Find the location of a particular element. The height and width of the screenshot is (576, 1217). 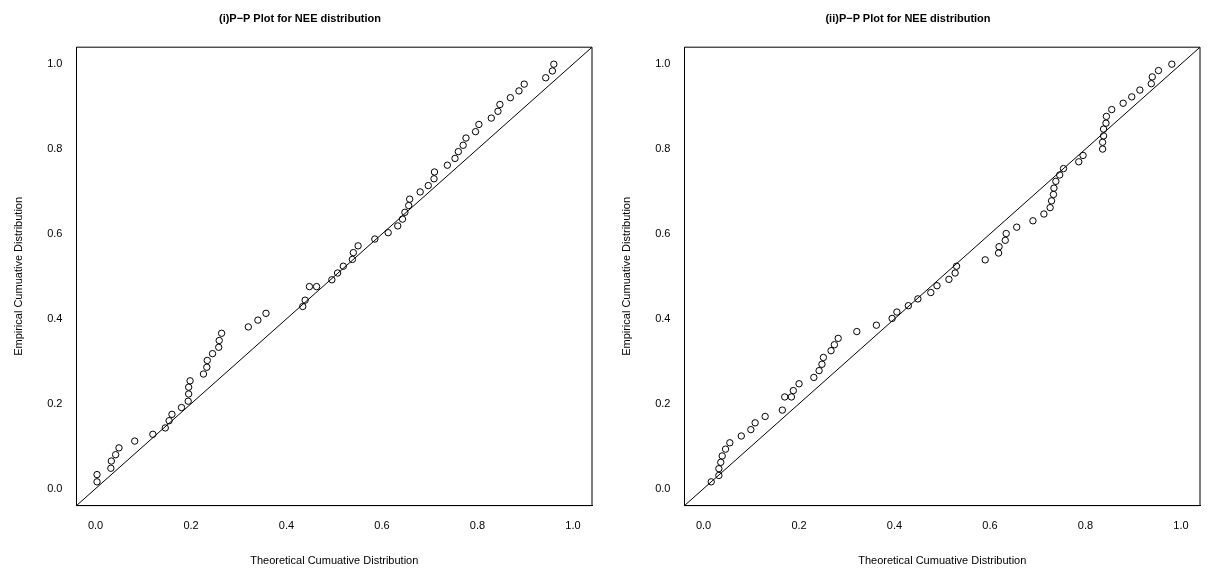

chart-title: (i)P−P Plot for NEE distribution is located at coordinates (300, 17).